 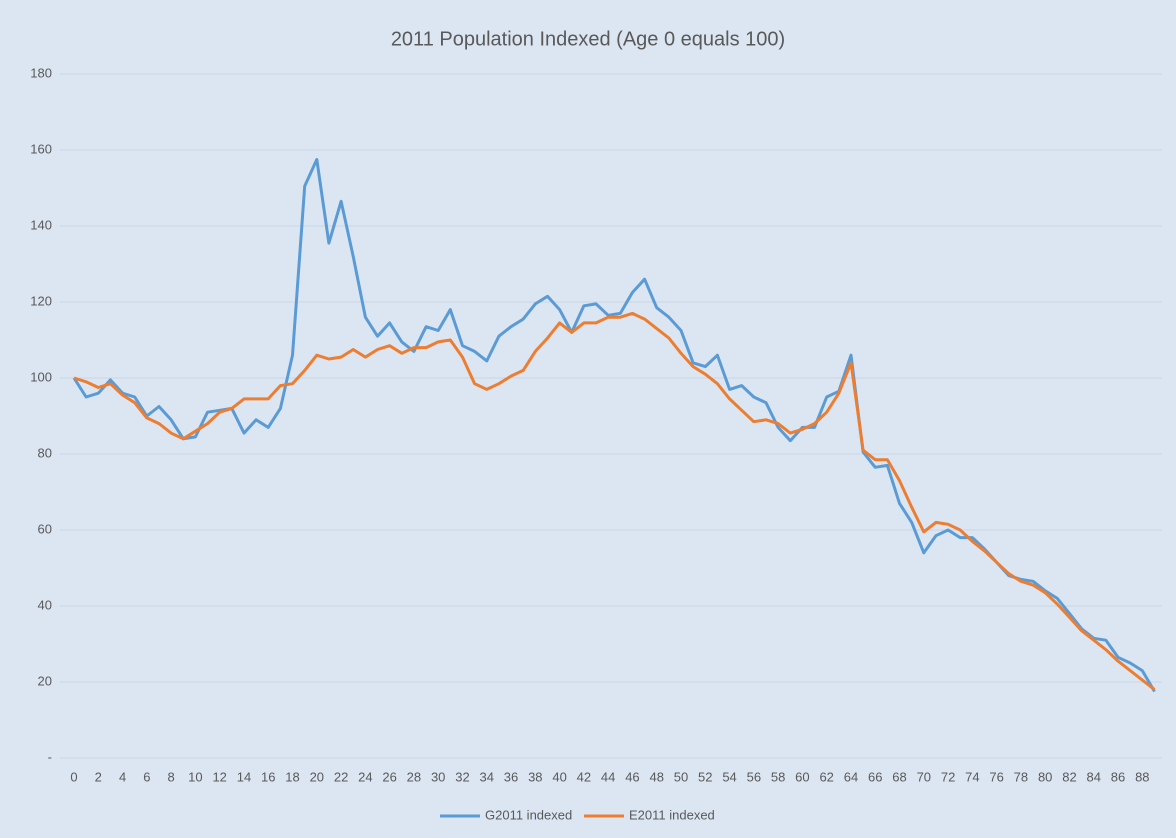 What do you see at coordinates (45, 528) in the screenshot?
I see `y-tick-label: 60` at bounding box center [45, 528].